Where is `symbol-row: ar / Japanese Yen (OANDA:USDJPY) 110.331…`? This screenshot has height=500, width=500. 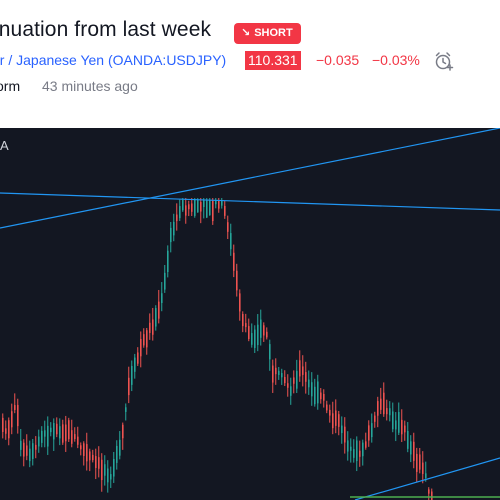
symbol-row: ar / Japanese Yen (OANDA:USDJPY) 110.331… is located at coordinates (250, 61).